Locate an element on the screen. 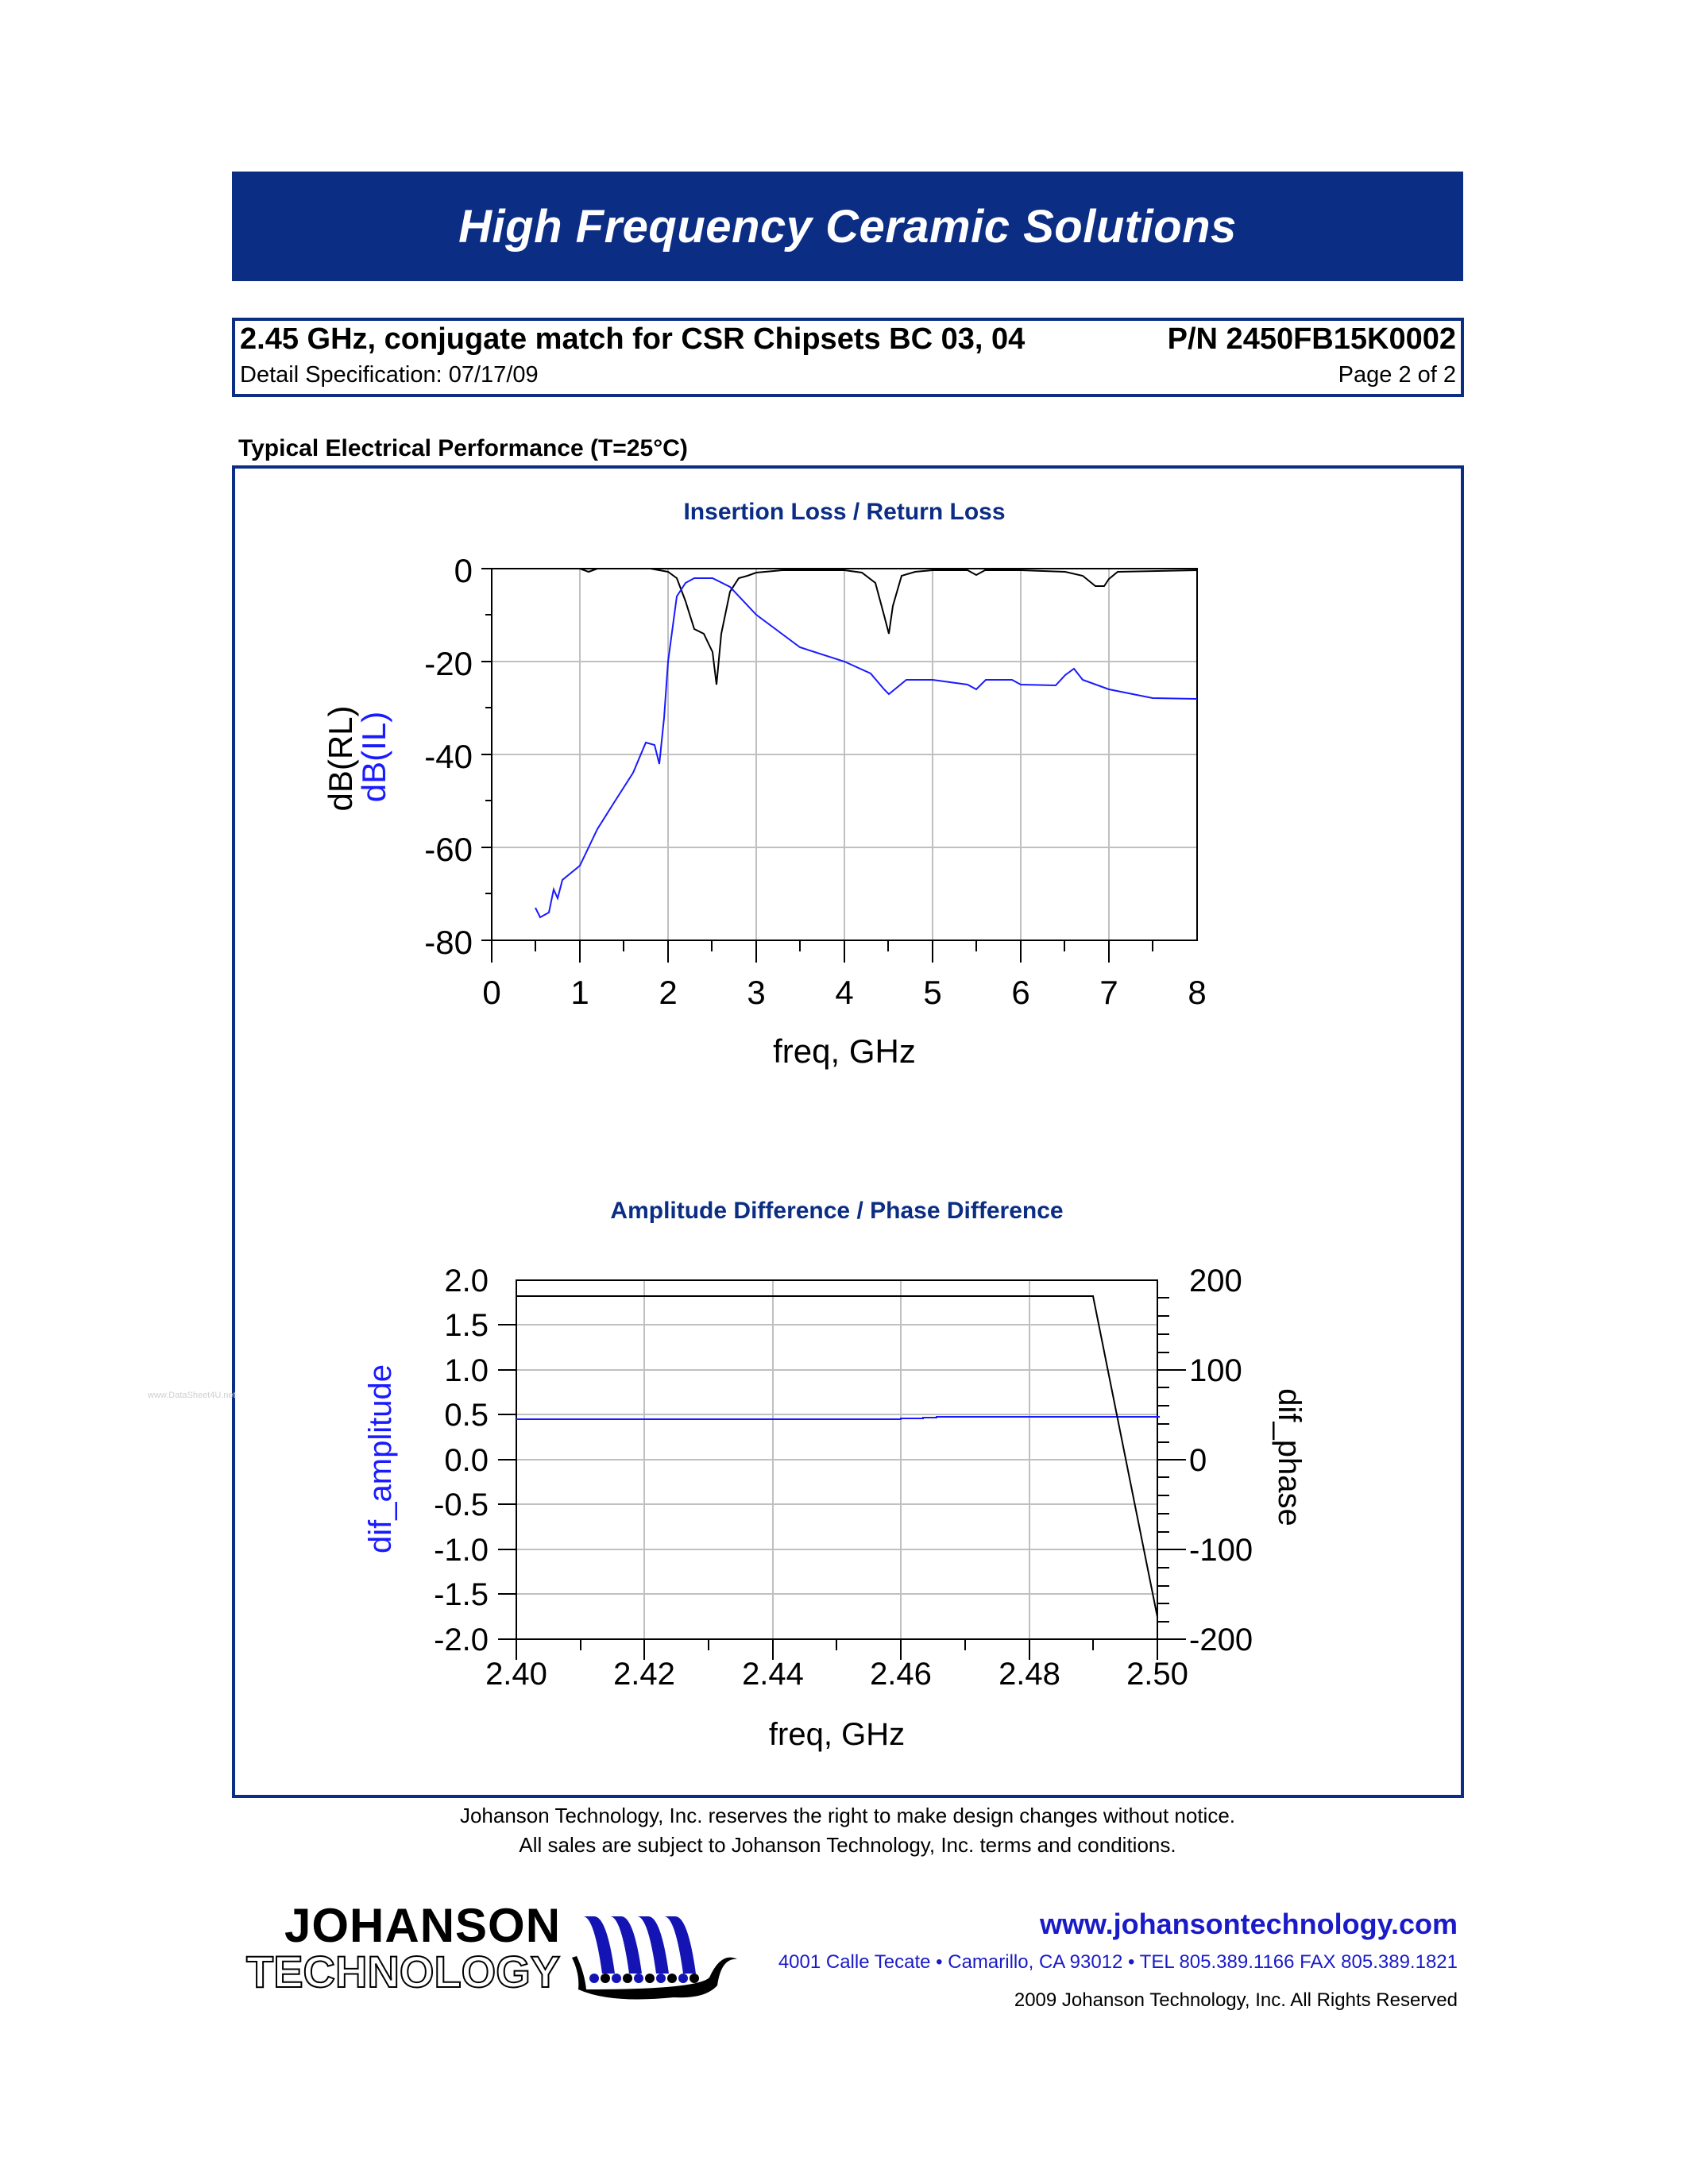 The image size is (1688, 2184). chart1-xtick-3: 3 is located at coordinates (756, 993).